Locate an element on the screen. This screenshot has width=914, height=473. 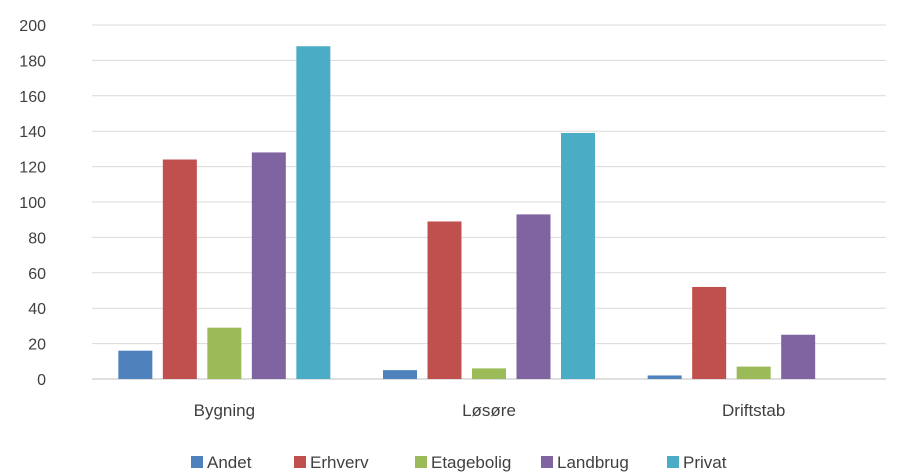
legend-swatch-andet is located at coordinates (197, 462).